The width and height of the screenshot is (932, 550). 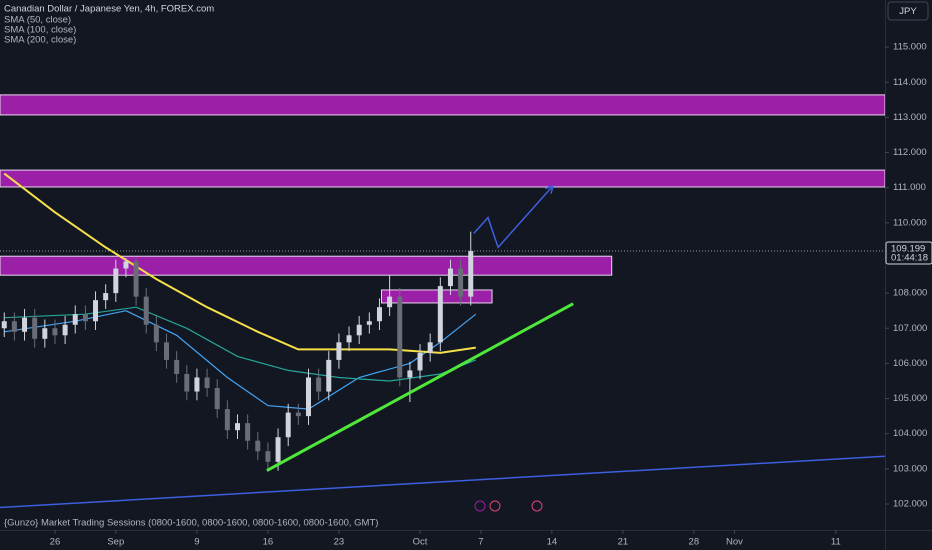 I want to click on x-tick-label: 21, so click(x=623, y=542).